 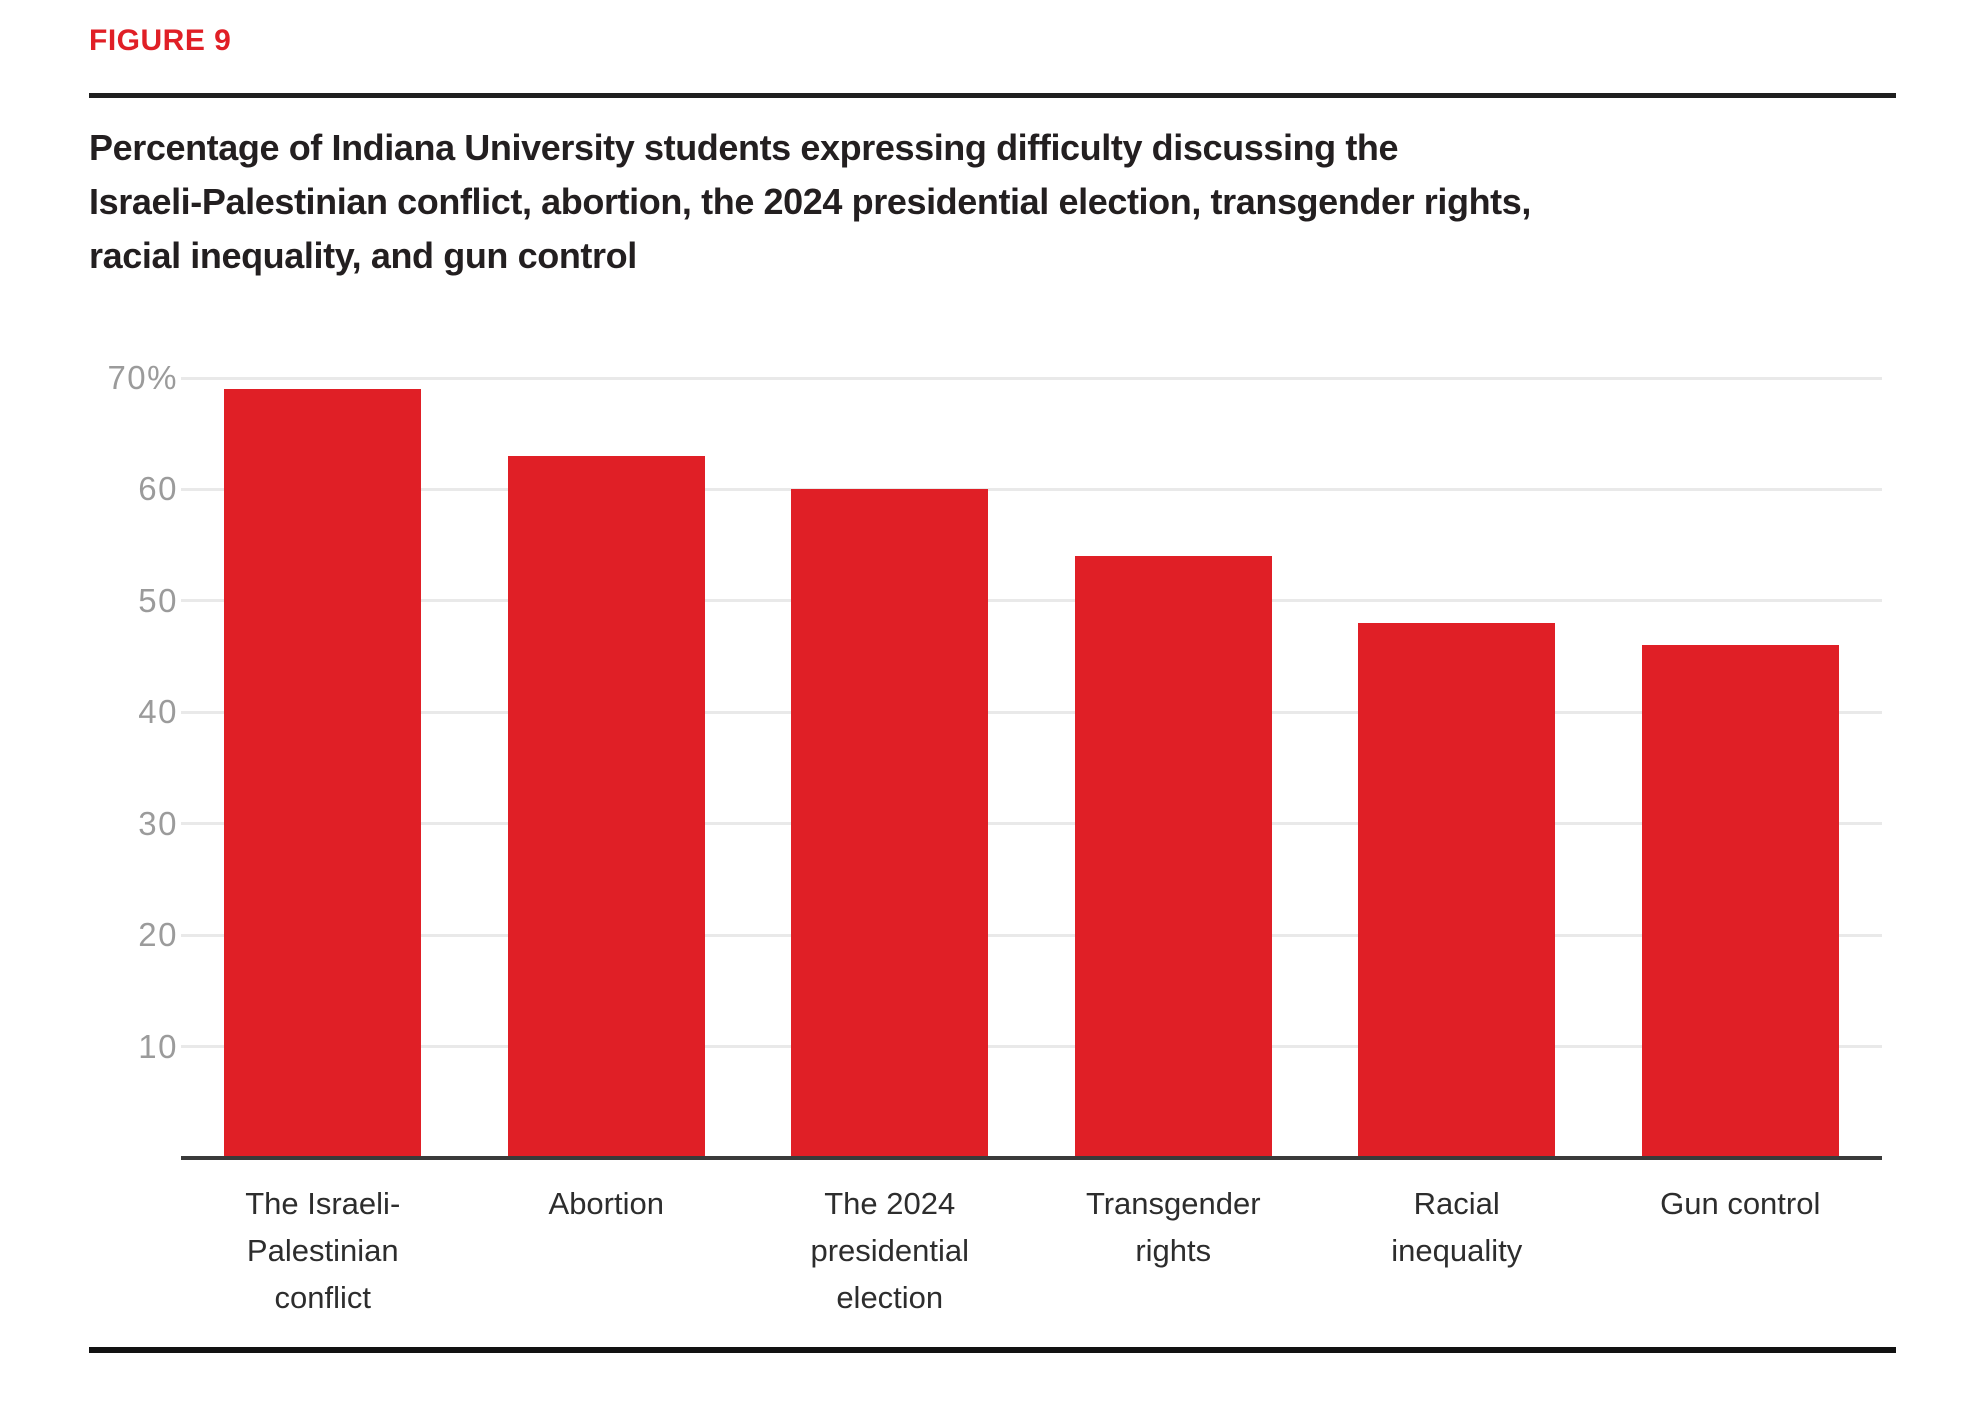 What do you see at coordinates (158, 712) in the screenshot?
I see `y-axis-tick-label: 40` at bounding box center [158, 712].